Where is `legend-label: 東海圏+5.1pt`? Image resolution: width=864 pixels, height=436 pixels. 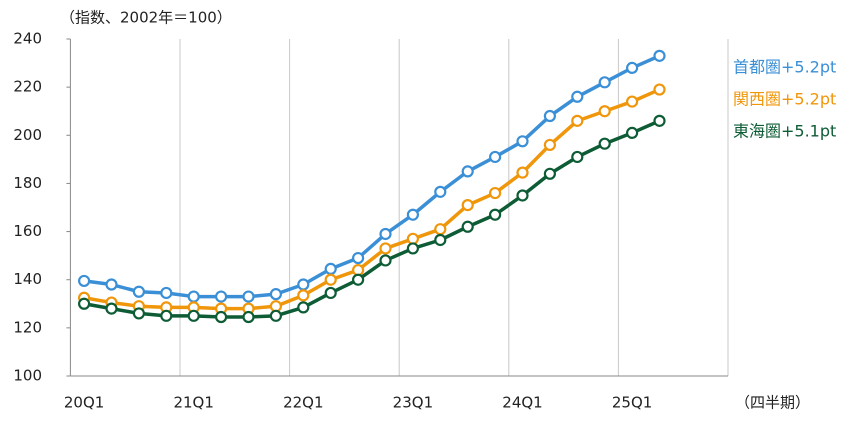
legend-label: 東海圏+5.1pt is located at coordinates (784, 131).